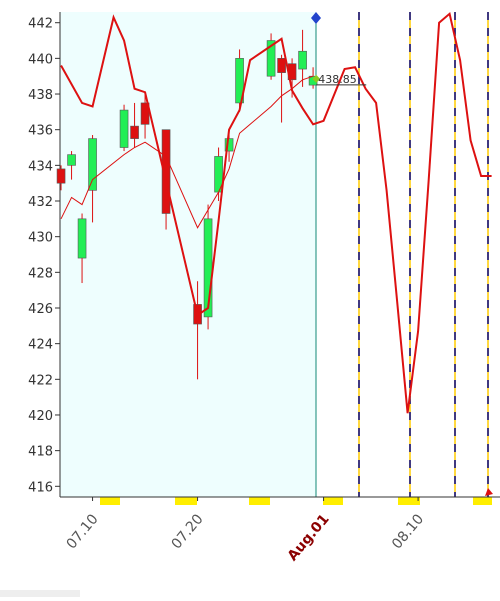 This screenshot has height=601, width=500. What do you see at coordinates (316, 78) in the screenshot?
I see `annotation-marker` at bounding box center [316, 78].